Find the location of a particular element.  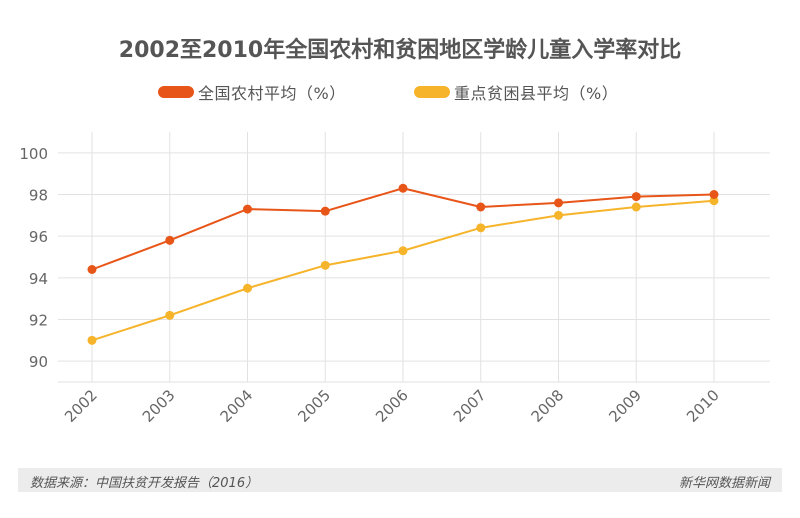

data-point-series2-2003 is located at coordinates (170, 315).